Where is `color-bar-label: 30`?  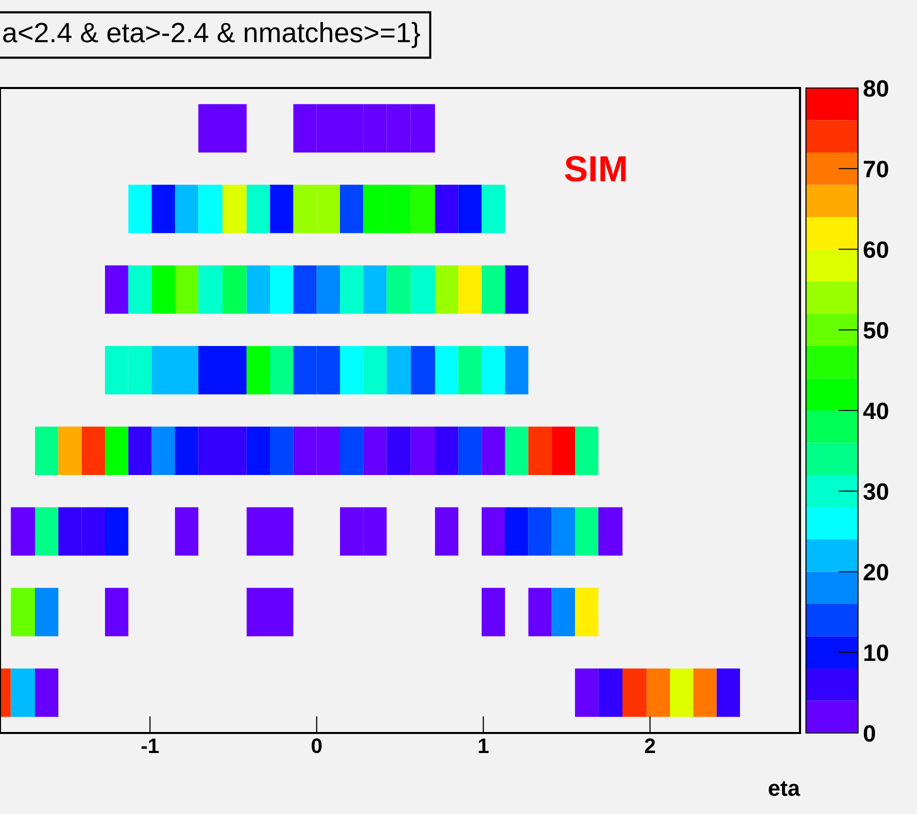 color-bar-label: 30 is located at coordinates (875, 491).